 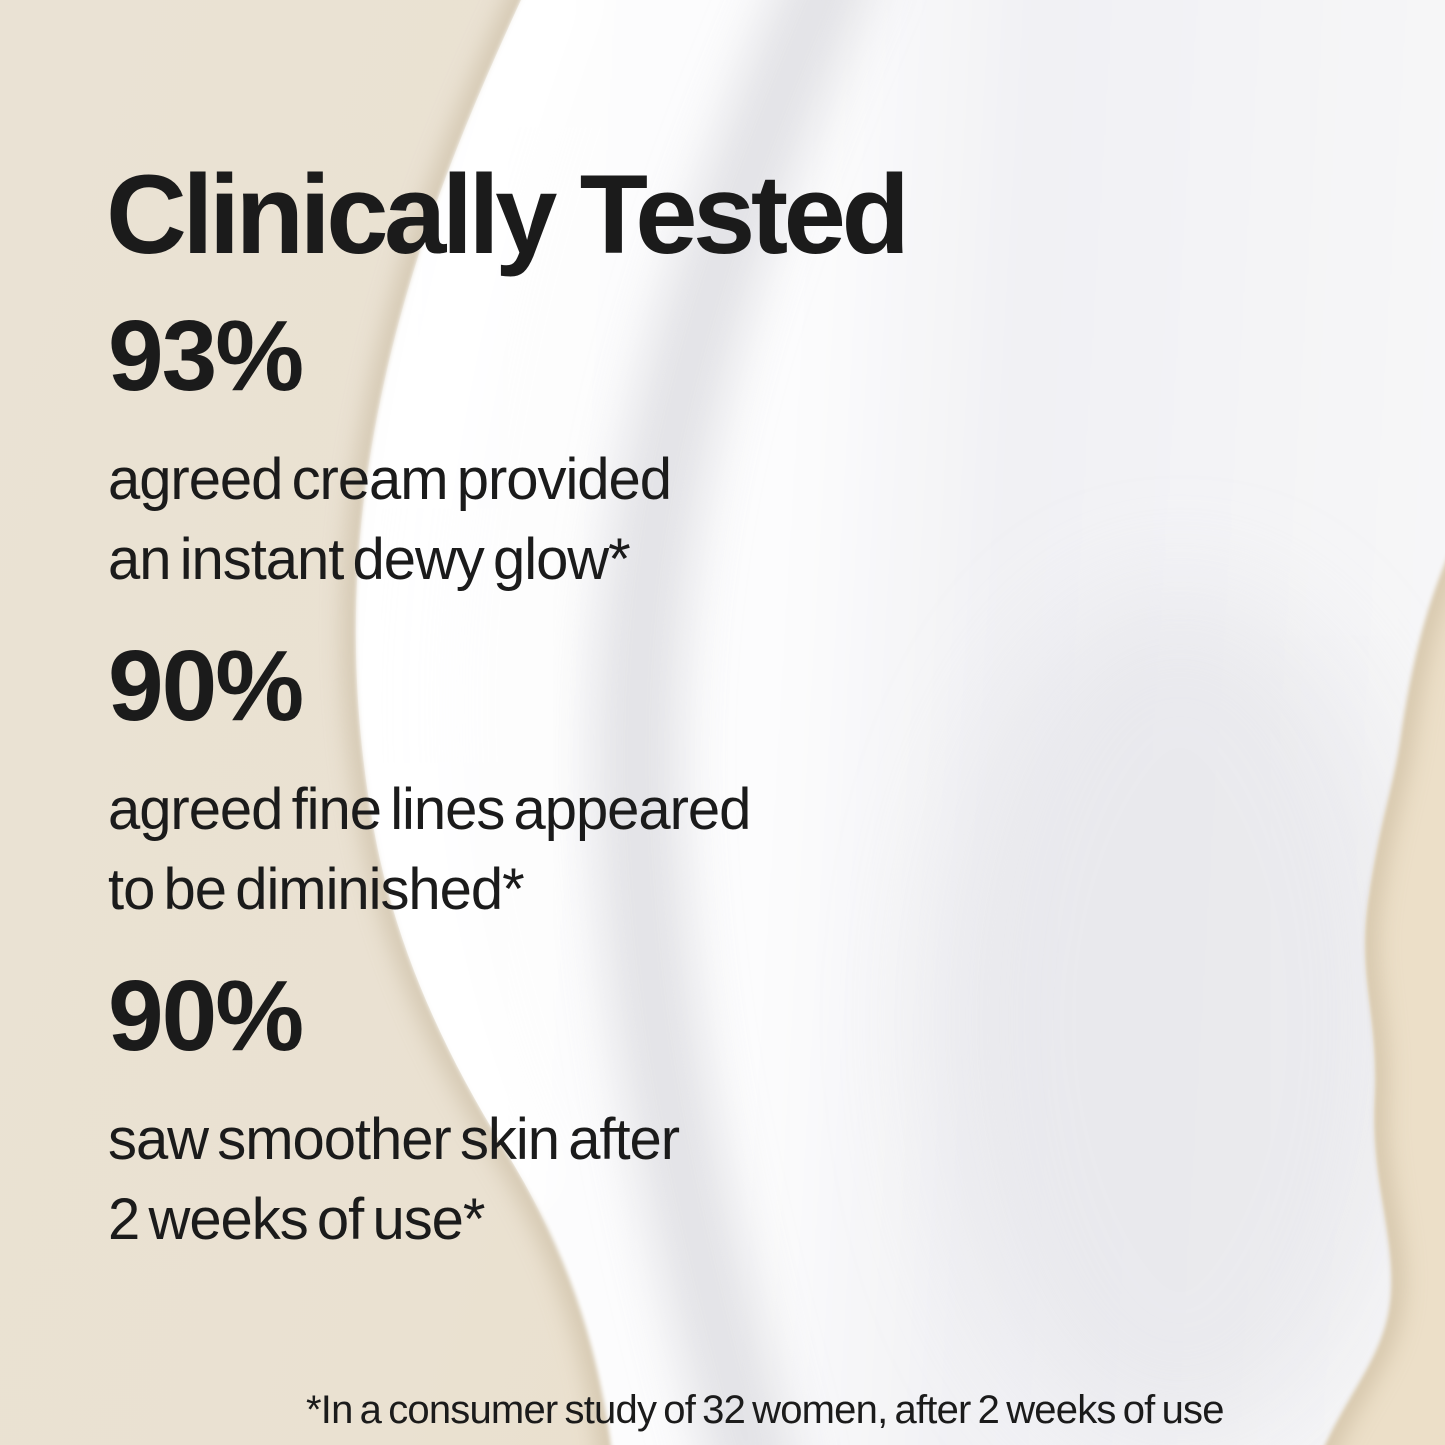 I want to click on stat-description-line: agreed cream provided, so click(x=390, y=479).